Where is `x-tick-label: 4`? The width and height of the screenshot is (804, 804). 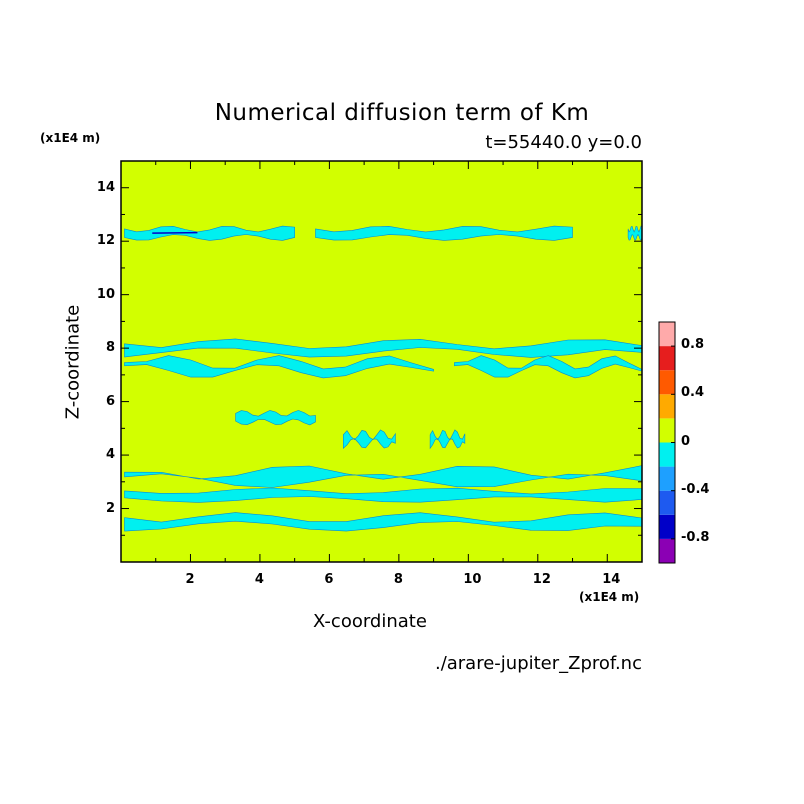
x-tick-label: 4 is located at coordinates (259, 579).